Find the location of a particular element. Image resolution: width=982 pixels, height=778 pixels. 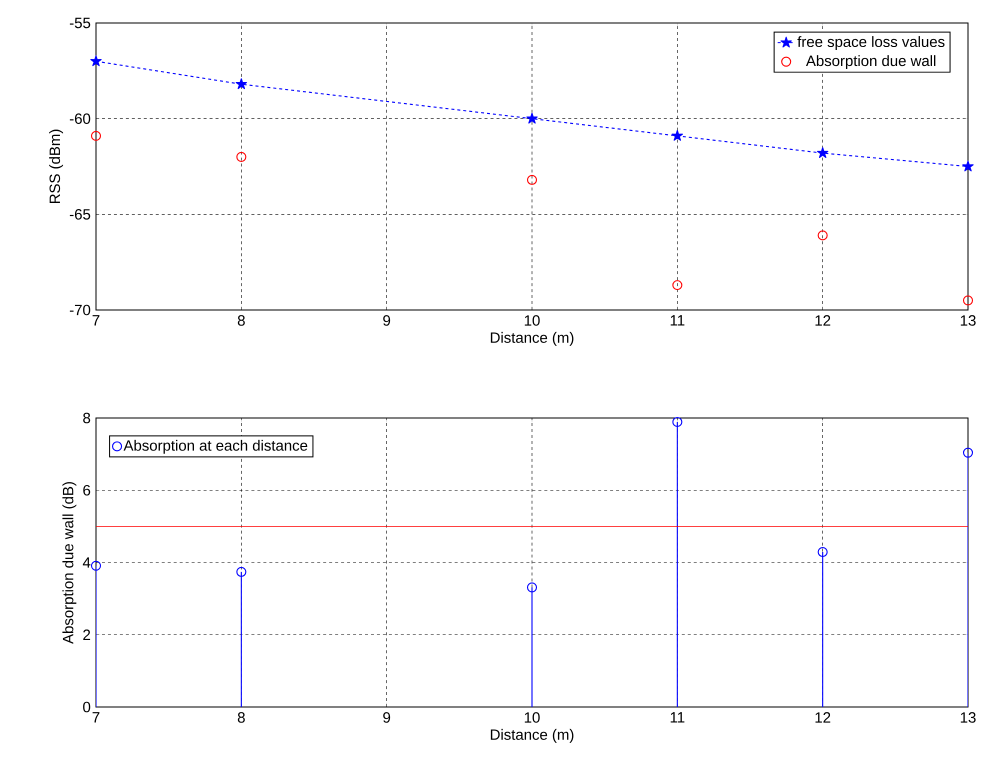

y-axis-title: Absorption due wall (dB) is located at coordinates (69, 563).